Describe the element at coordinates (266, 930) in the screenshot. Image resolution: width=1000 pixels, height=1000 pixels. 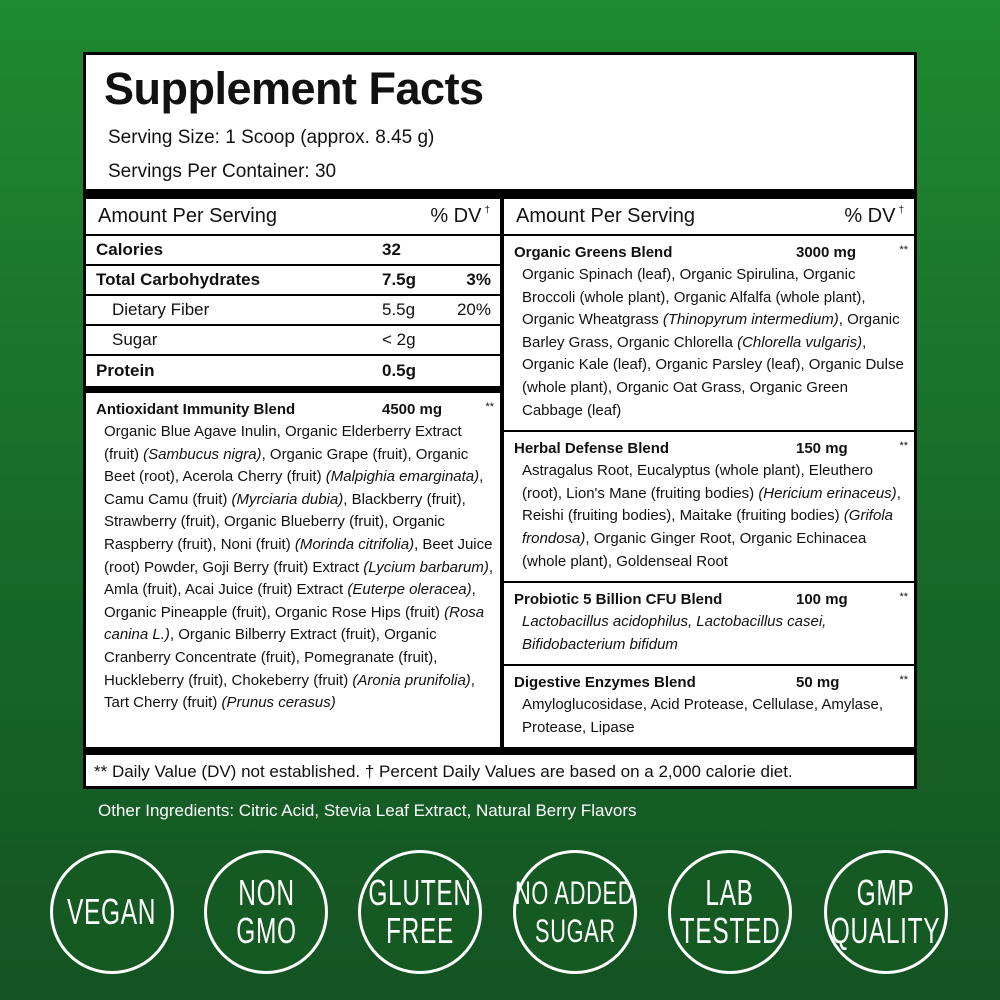
I see `badge-text: GMO` at that location.